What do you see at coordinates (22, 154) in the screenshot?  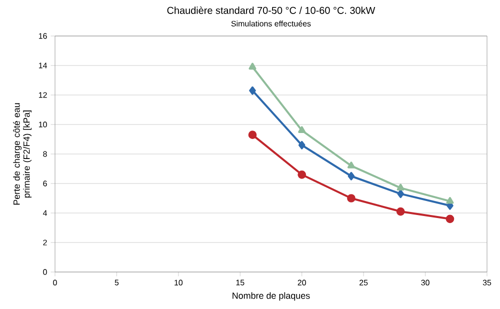 I see `y-axis-title: Perte de charge côté eau primaire (F2/F4) [kPa]` at bounding box center [22, 154].